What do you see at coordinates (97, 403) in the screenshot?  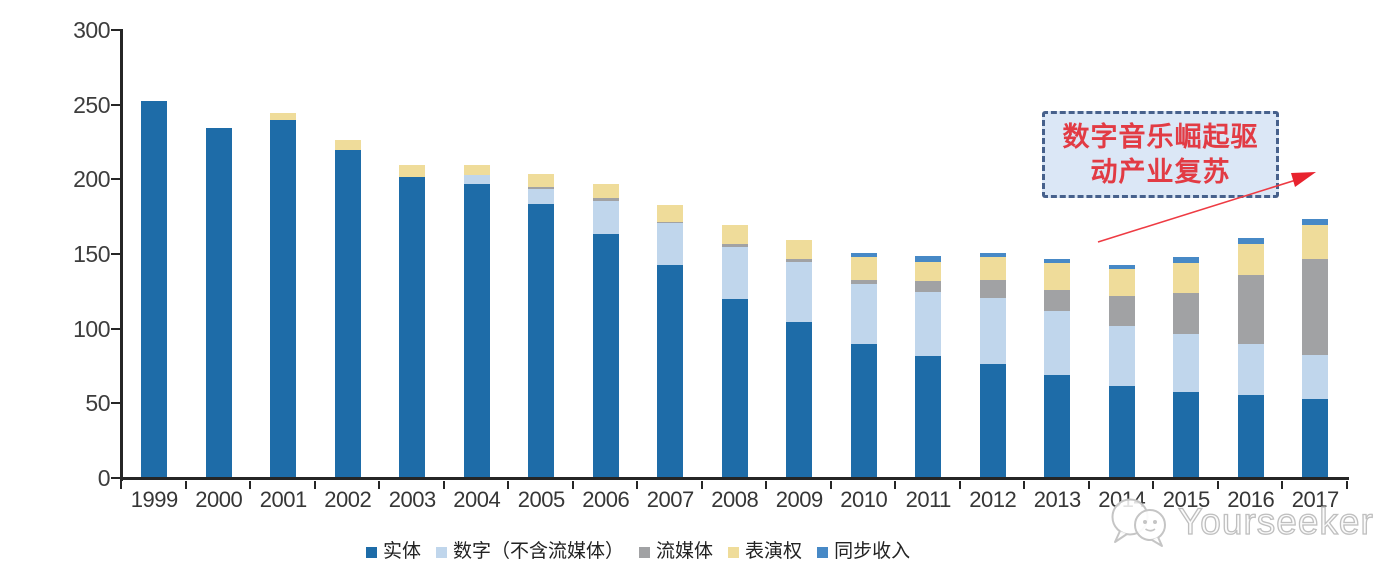 I see `y-axis-tick-label: 50` at bounding box center [97, 403].